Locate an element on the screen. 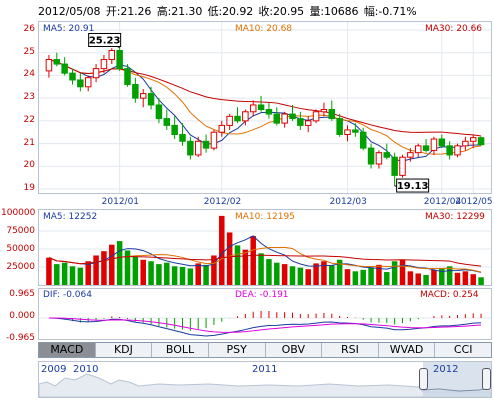  volume-y-tick: 75000 is located at coordinates (20, 231).